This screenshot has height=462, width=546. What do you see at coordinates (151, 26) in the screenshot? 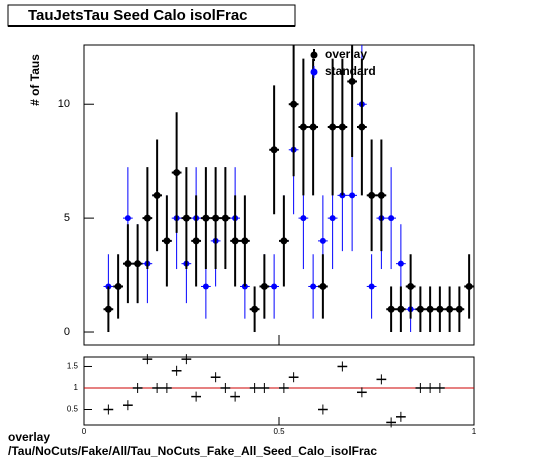
I see `title-shadow` at bounding box center [151, 26].